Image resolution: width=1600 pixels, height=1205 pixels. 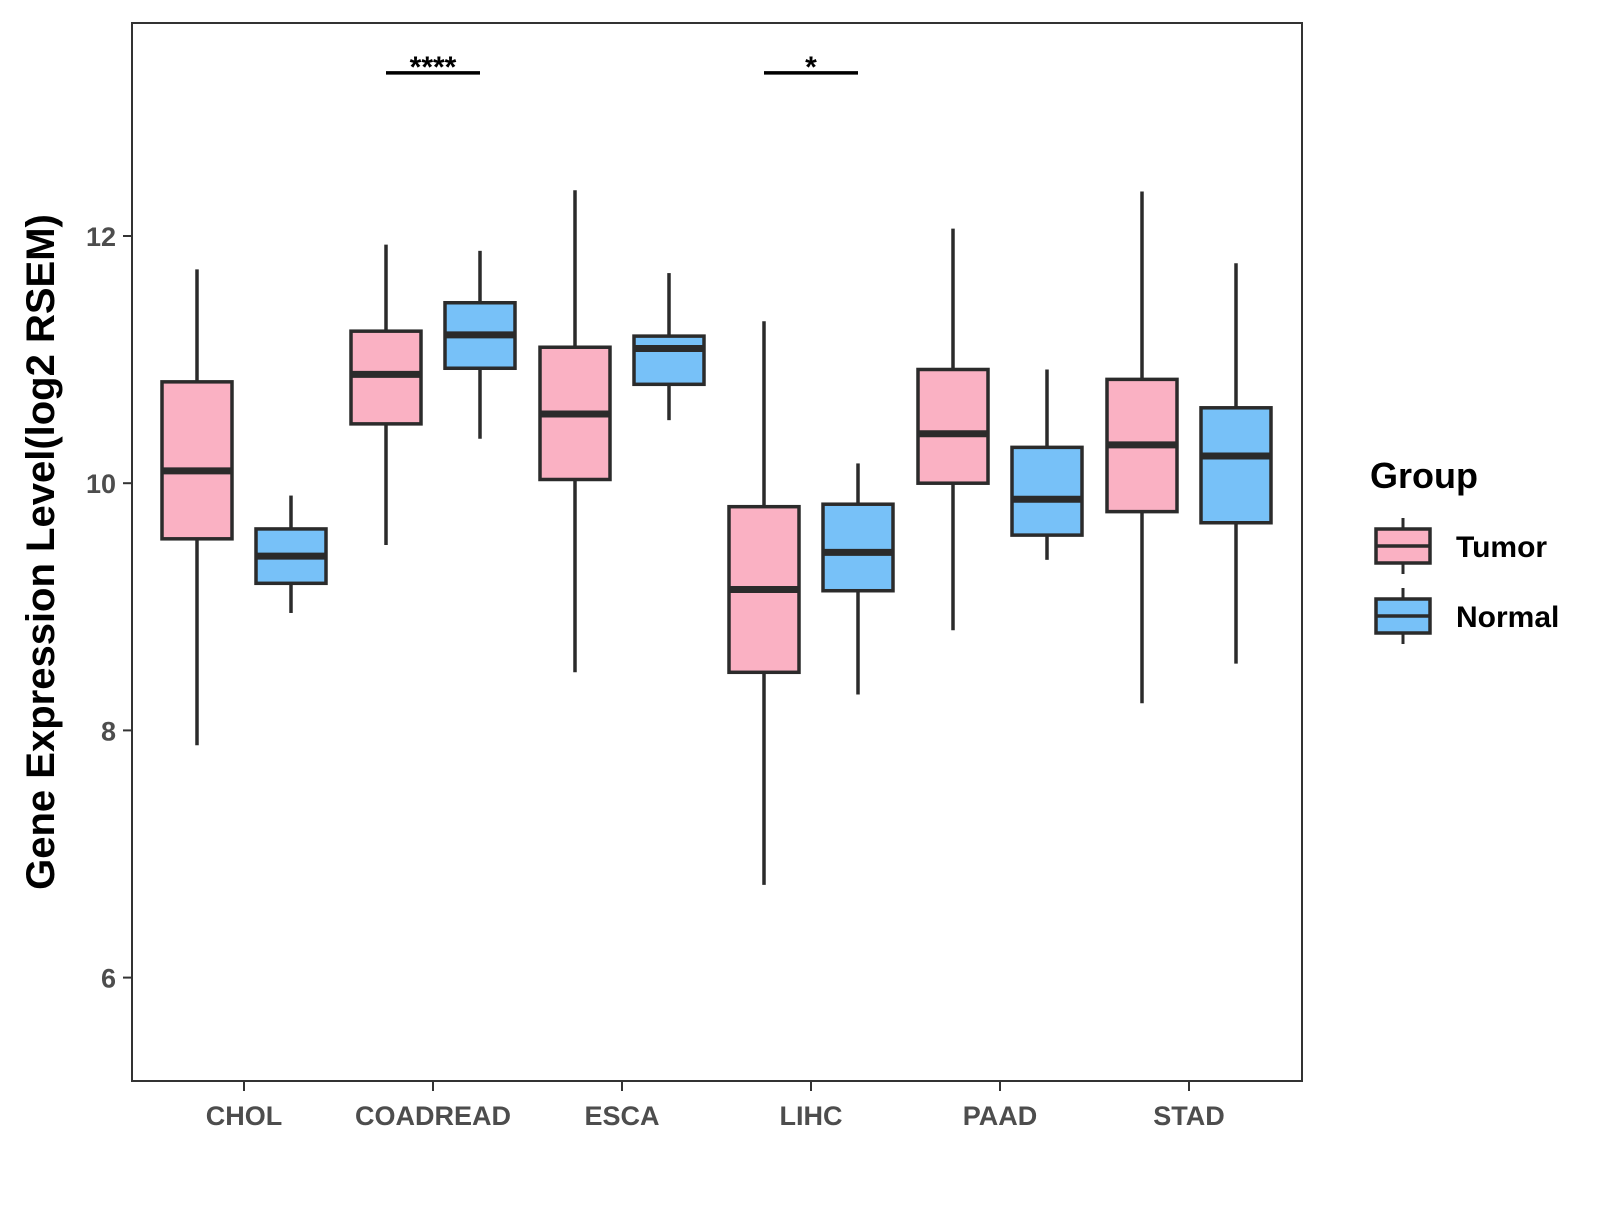 What do you see at coordinates (622, 67) in the screenshot?
I see `annotations-layer: **** *` at bounding box center [622, 67].